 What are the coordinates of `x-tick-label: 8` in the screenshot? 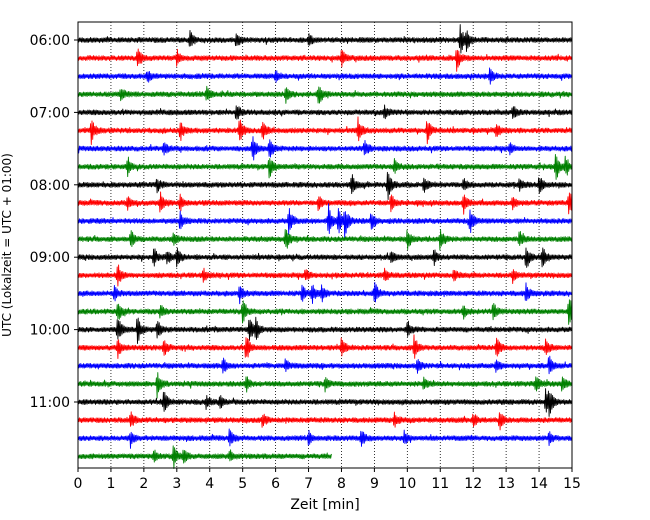 It's located at (341, 484).